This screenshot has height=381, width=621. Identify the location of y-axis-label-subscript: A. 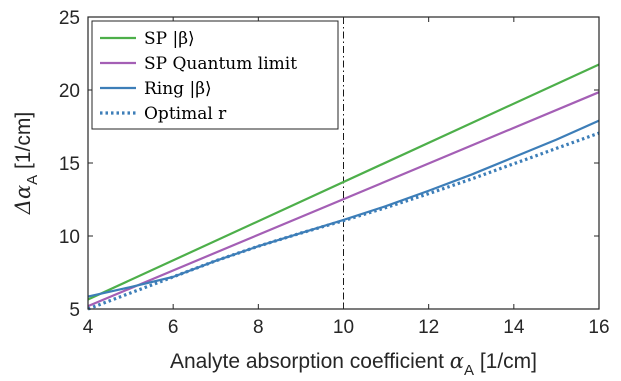
(32, 180).